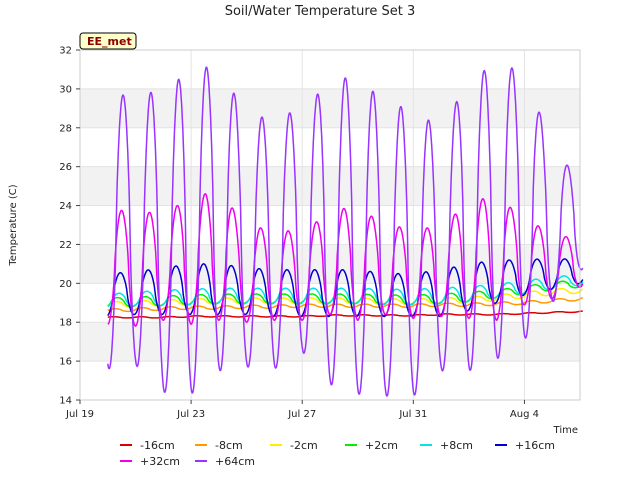  I want to click on legend: -16cm -8cm -2cm +2cm +8cm +16cm +32cm +64cm, so click(337, 453).